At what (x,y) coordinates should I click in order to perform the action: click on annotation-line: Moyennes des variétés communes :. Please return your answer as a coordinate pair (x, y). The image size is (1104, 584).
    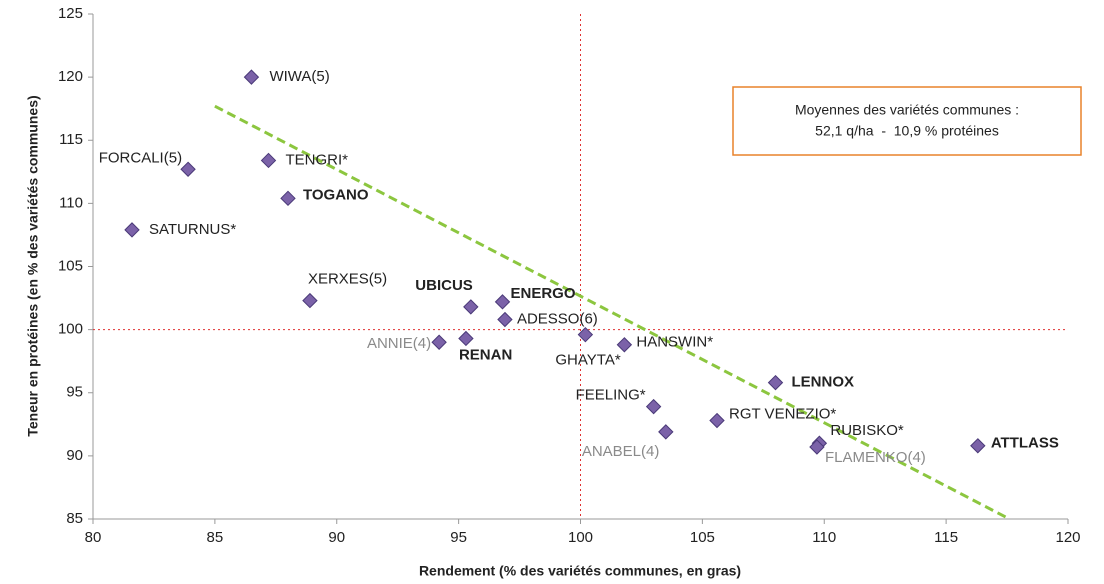
    Looking at the image, I should click on (907, 110).